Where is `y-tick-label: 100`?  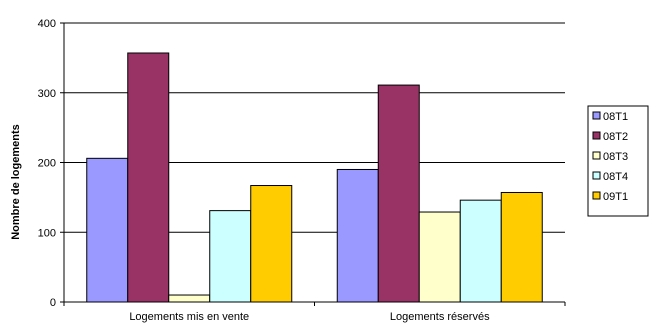
y-tick-label: 100 is located at coordinates (47, 233).